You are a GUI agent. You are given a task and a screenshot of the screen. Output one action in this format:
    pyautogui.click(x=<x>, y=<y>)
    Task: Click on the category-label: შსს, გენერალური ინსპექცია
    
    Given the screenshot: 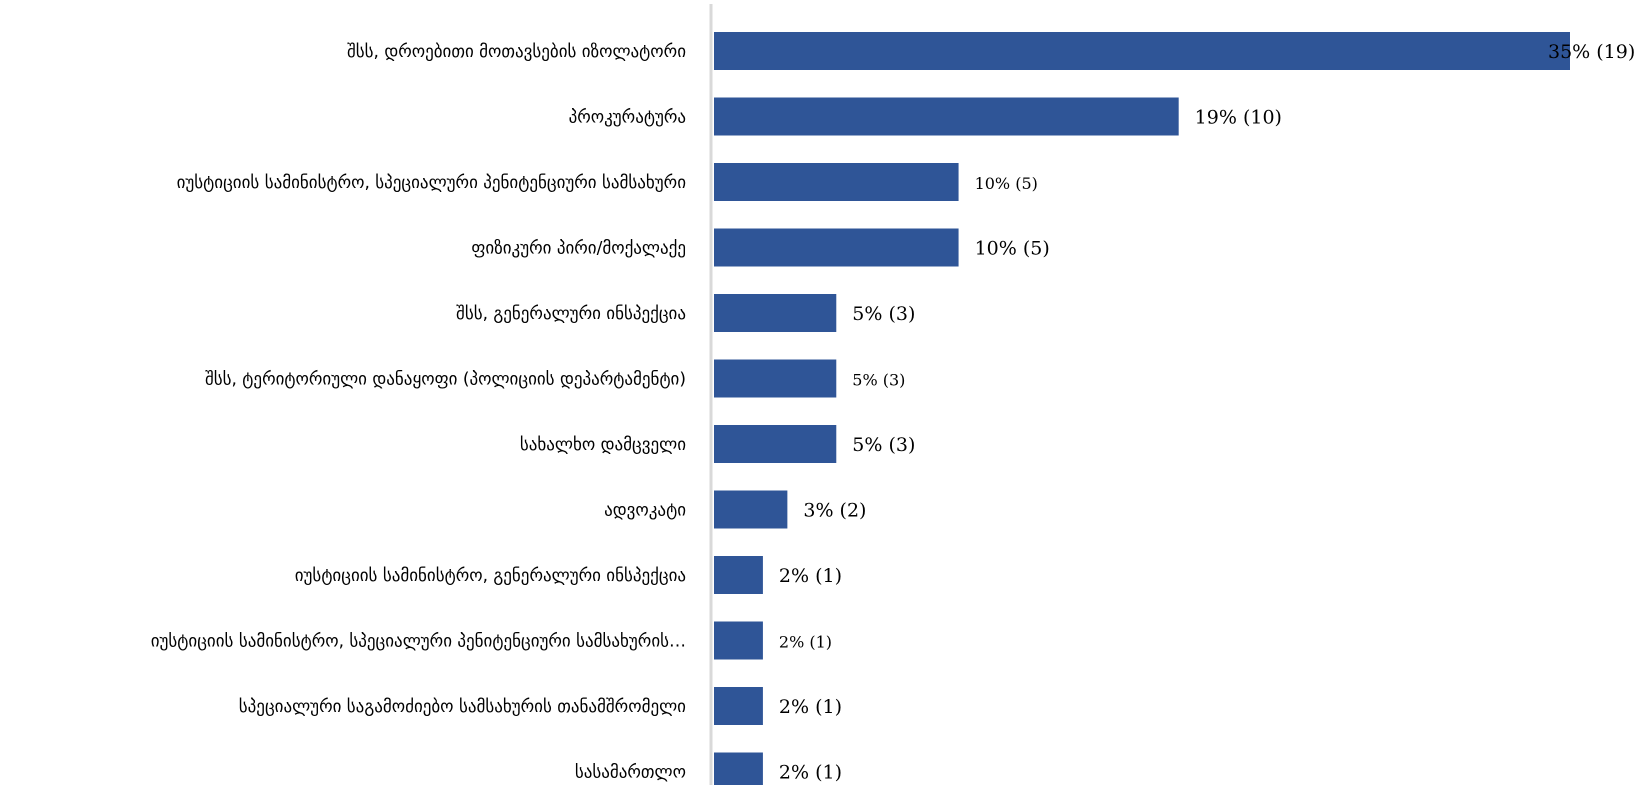 What is the action you would take?
    pyautogui.click(x=571, y=314)
    